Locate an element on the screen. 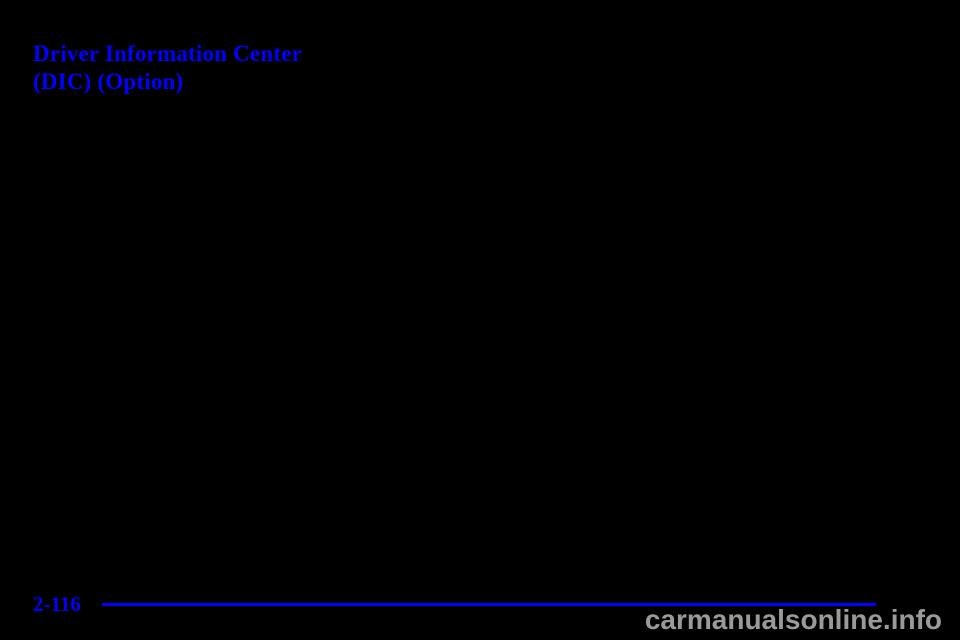  page-title-line2: (DIC) (Option) is located at coordinates (108, 81).